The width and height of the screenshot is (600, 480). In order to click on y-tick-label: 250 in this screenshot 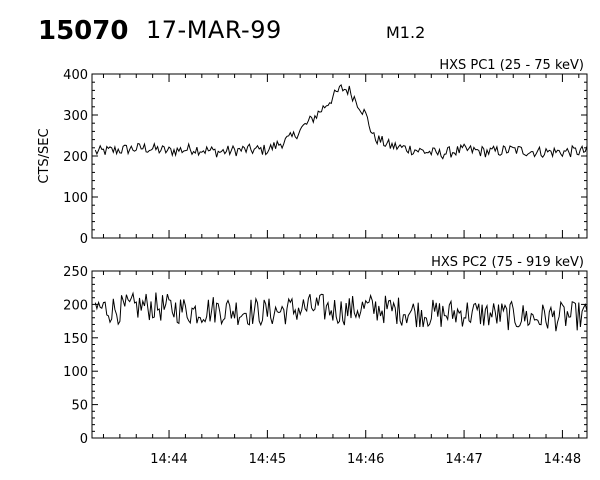, I will do `click(75, 272)`.